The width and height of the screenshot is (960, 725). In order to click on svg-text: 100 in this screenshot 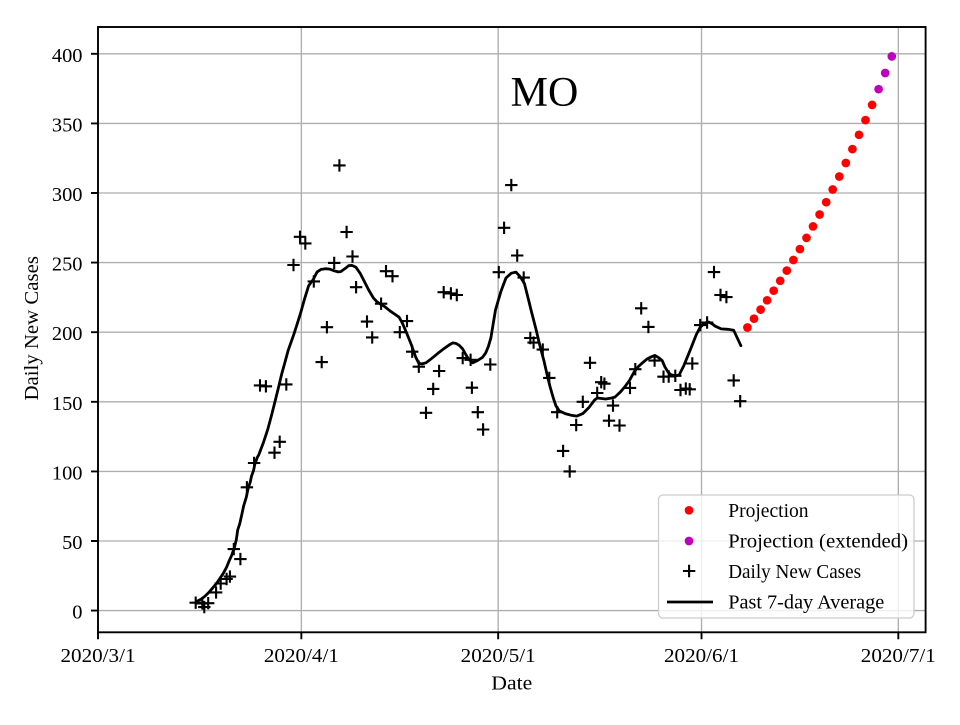, I will do `click(67, 473)`.